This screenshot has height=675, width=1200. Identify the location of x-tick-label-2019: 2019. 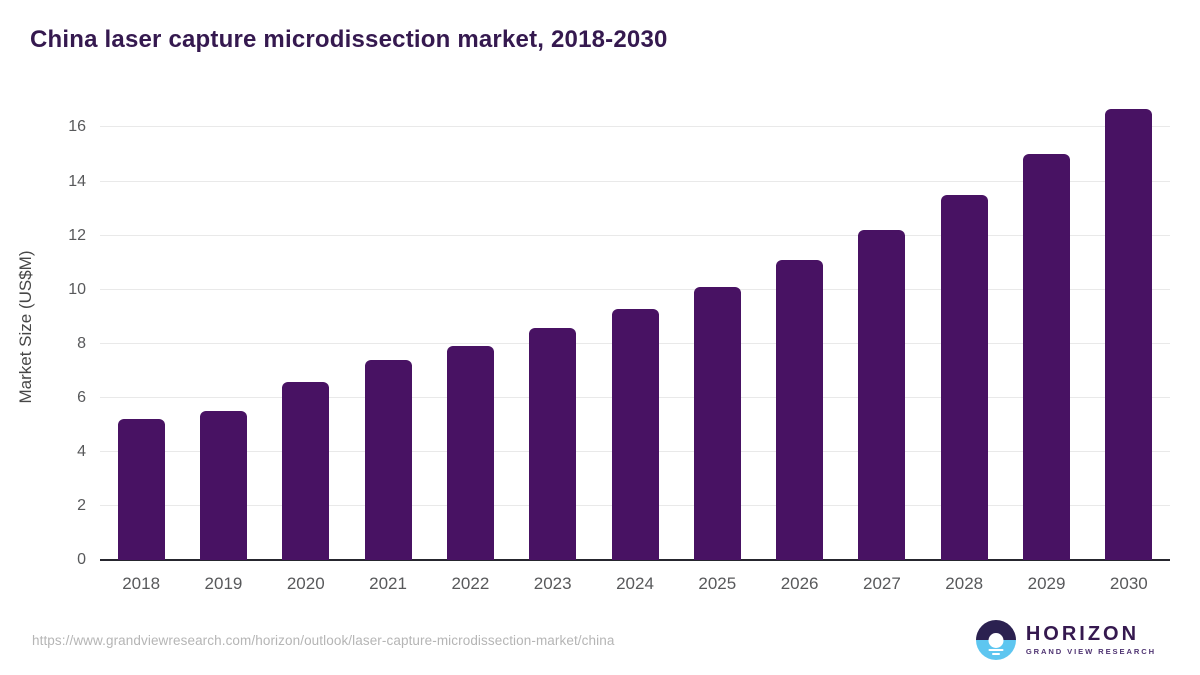
(223, 583).